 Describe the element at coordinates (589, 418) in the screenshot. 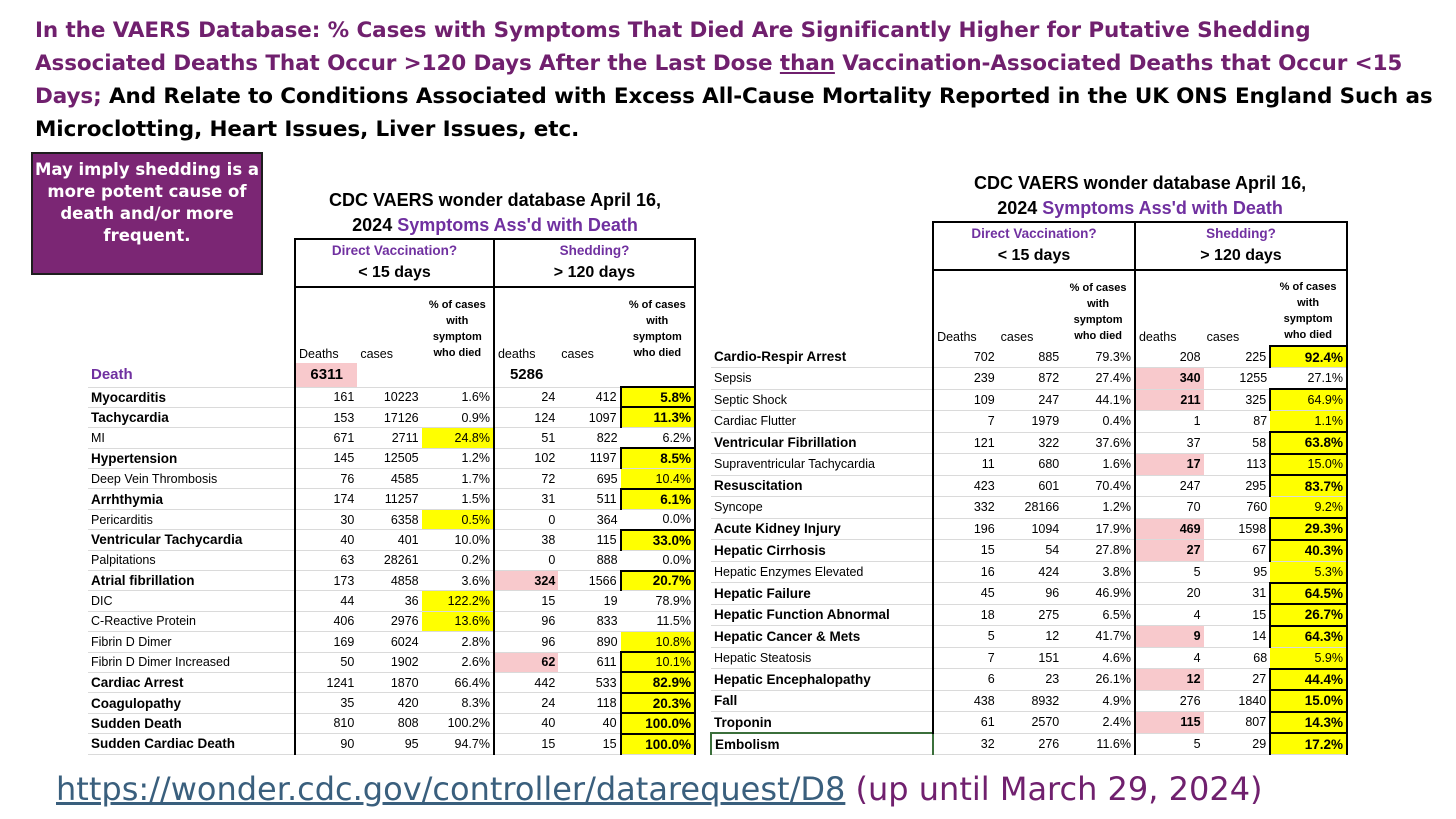

I see `left-cases-120: 1097` at that location.